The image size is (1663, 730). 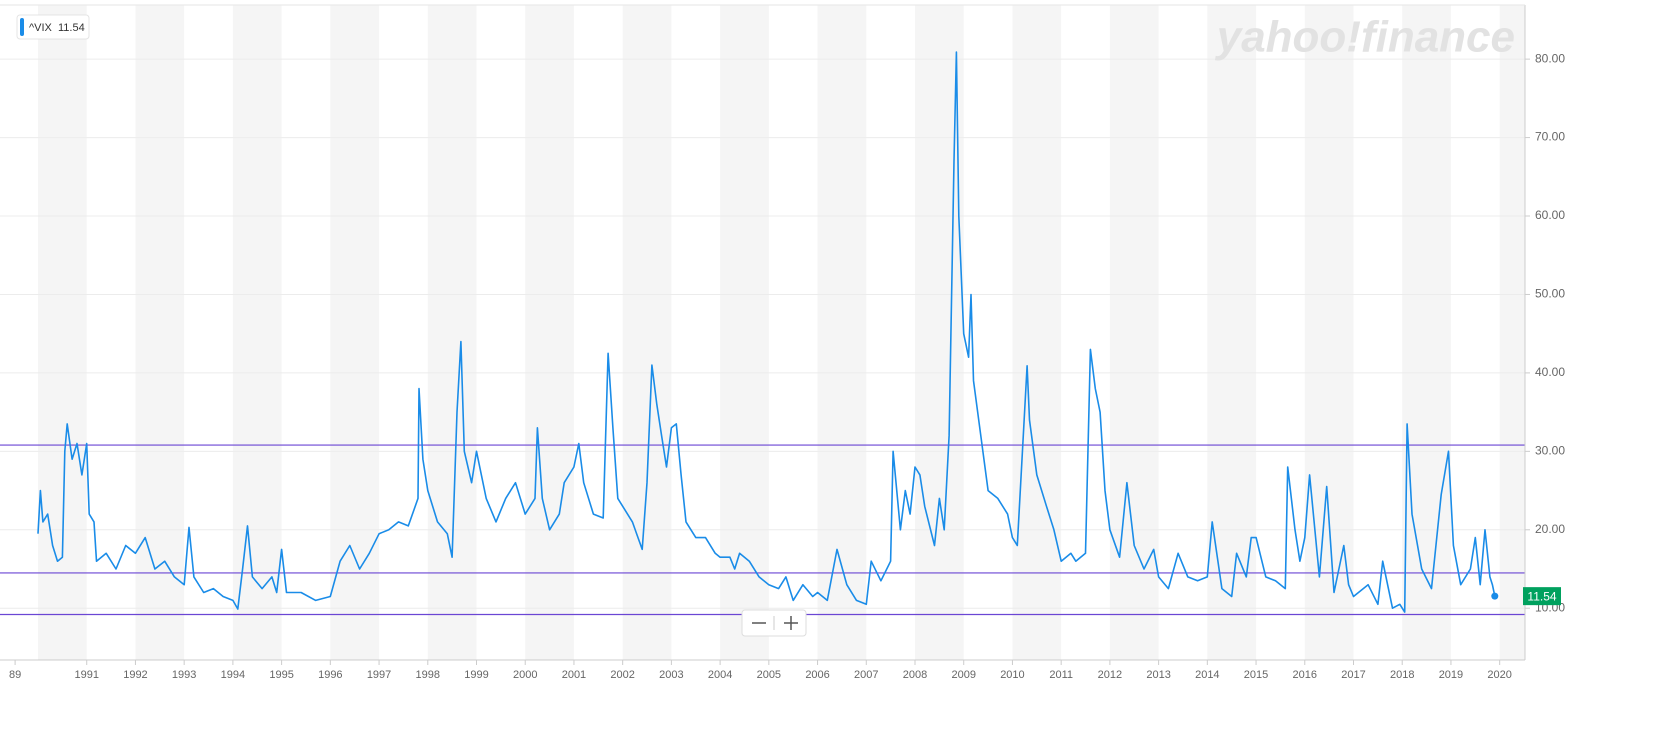 I want to click on x-tick-label: 2013, so click(x=1158, y=675).